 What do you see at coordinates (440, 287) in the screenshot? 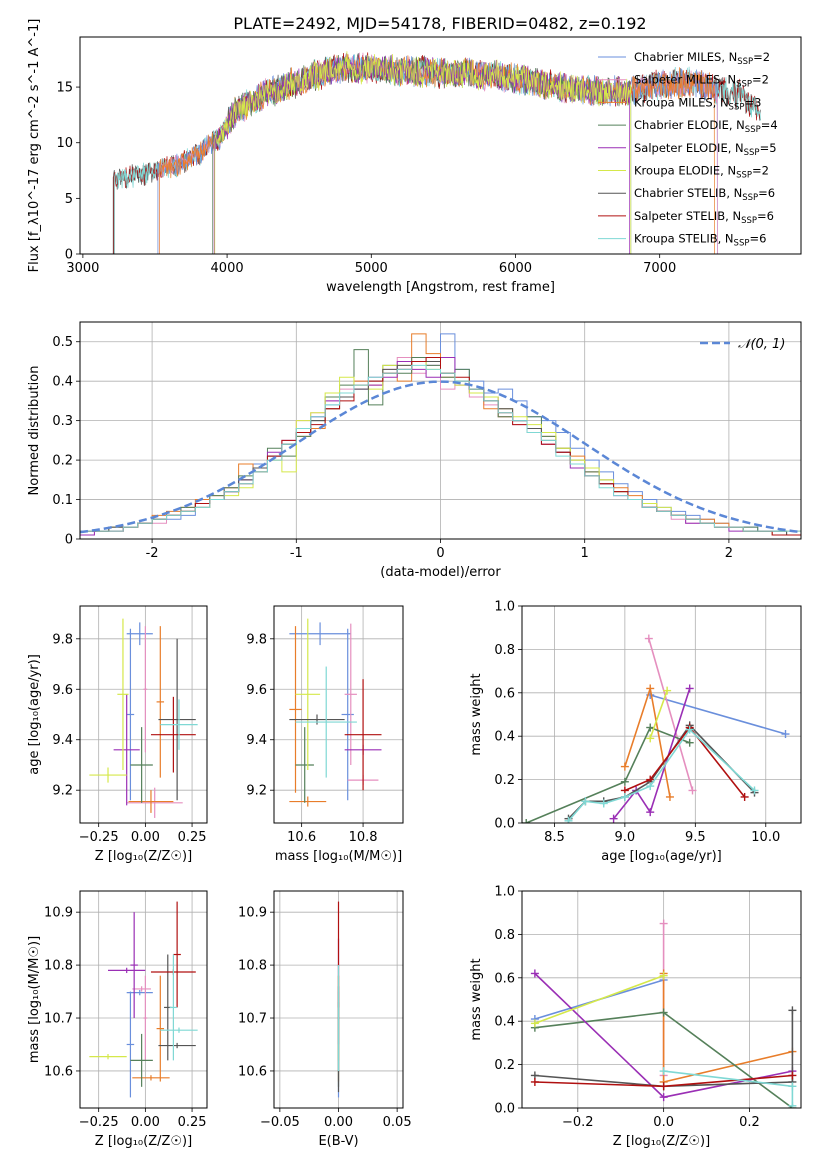
I see `x-axis-label: wavelength [Angstrom, rest frame]` at bounding box center [440, 287].